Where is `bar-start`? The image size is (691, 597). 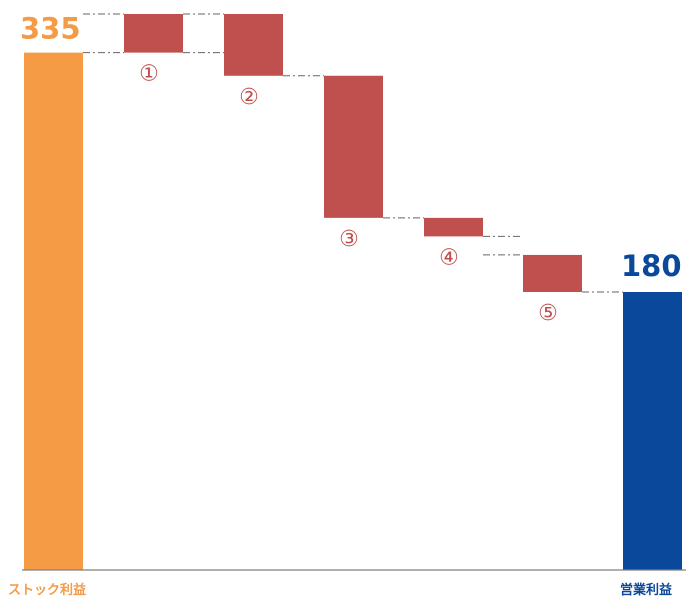 bar-start is located at coordinates (53, 311).